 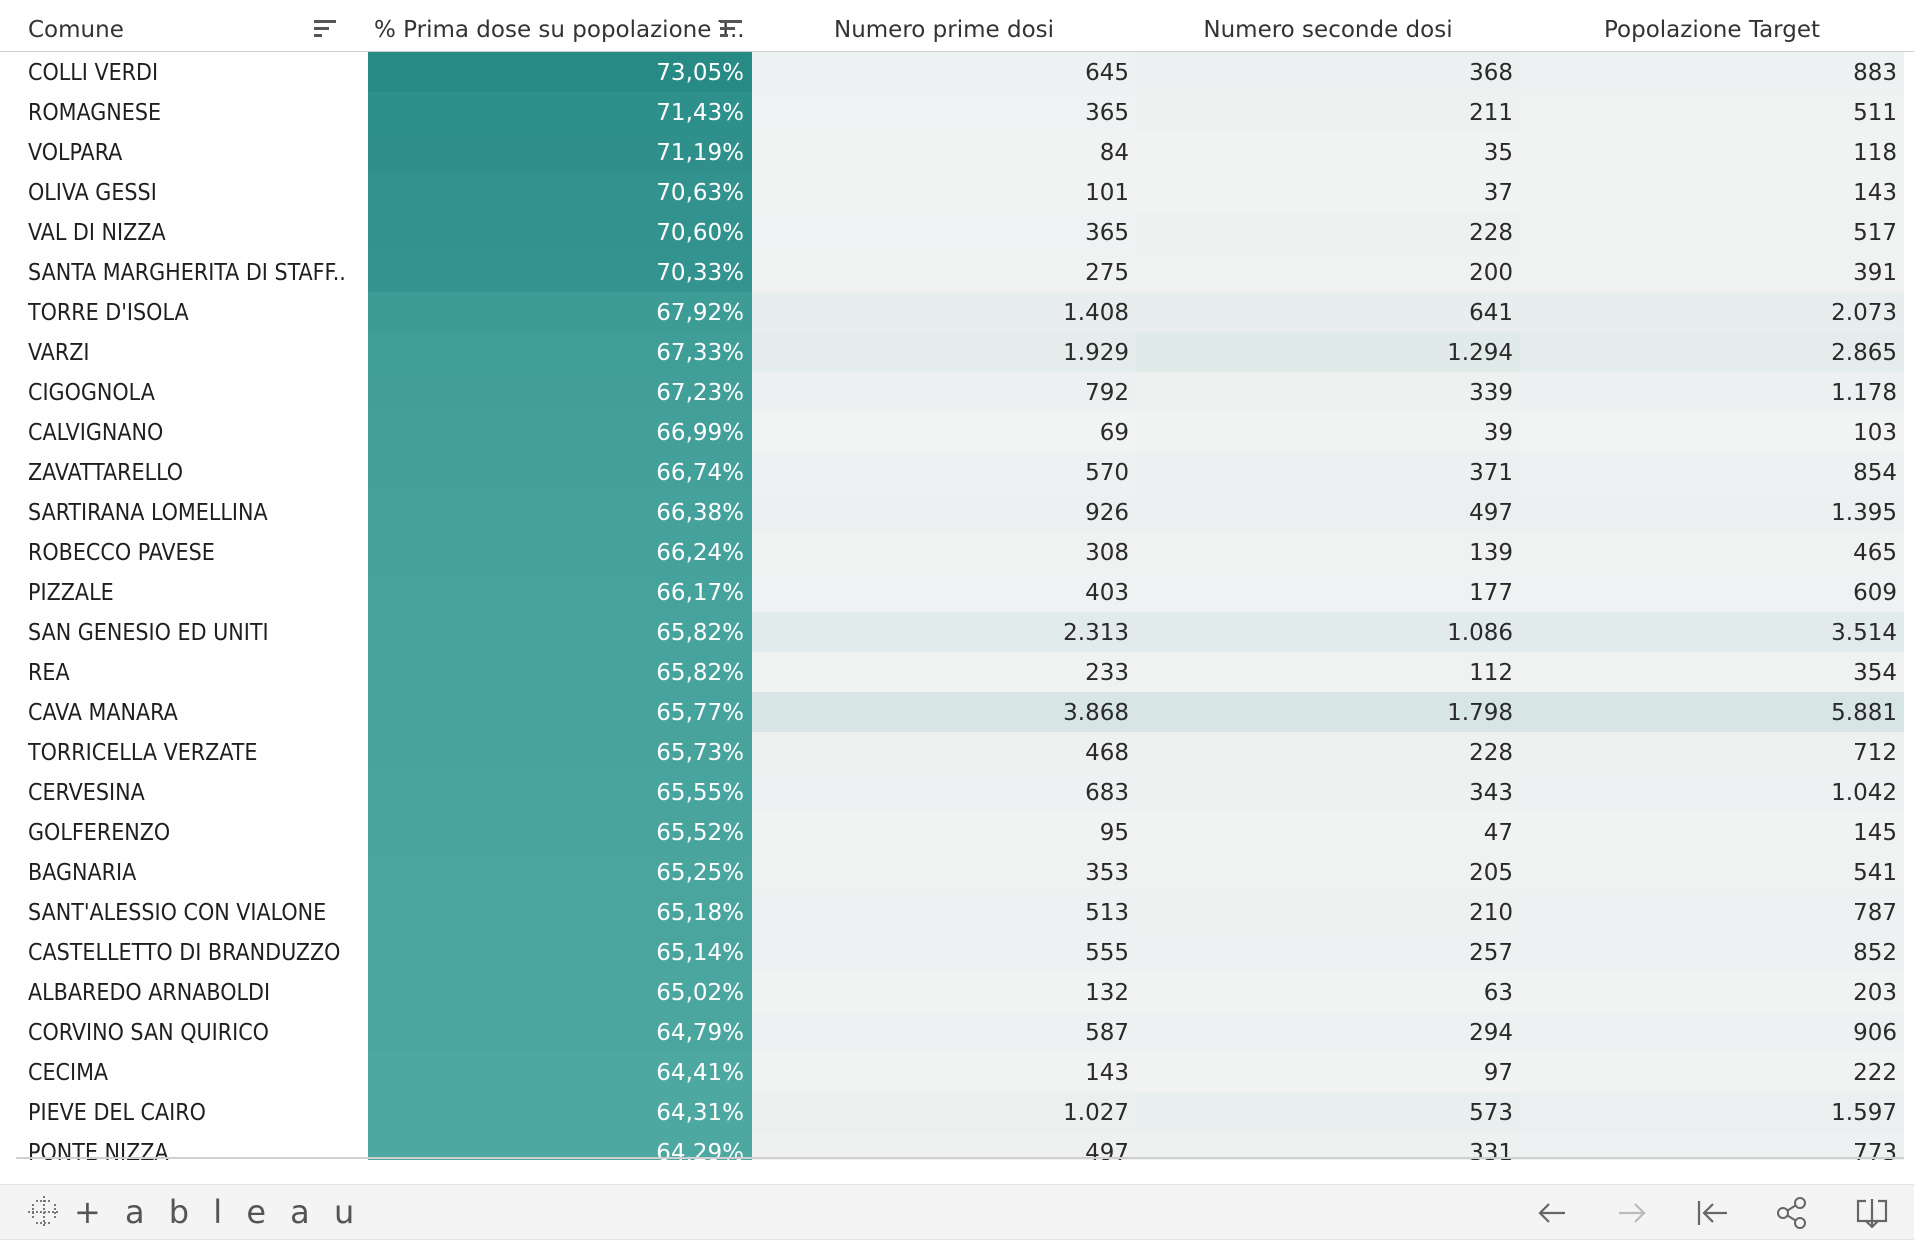 I want to click on cell-target: 854, so click(x=1712, y=472).